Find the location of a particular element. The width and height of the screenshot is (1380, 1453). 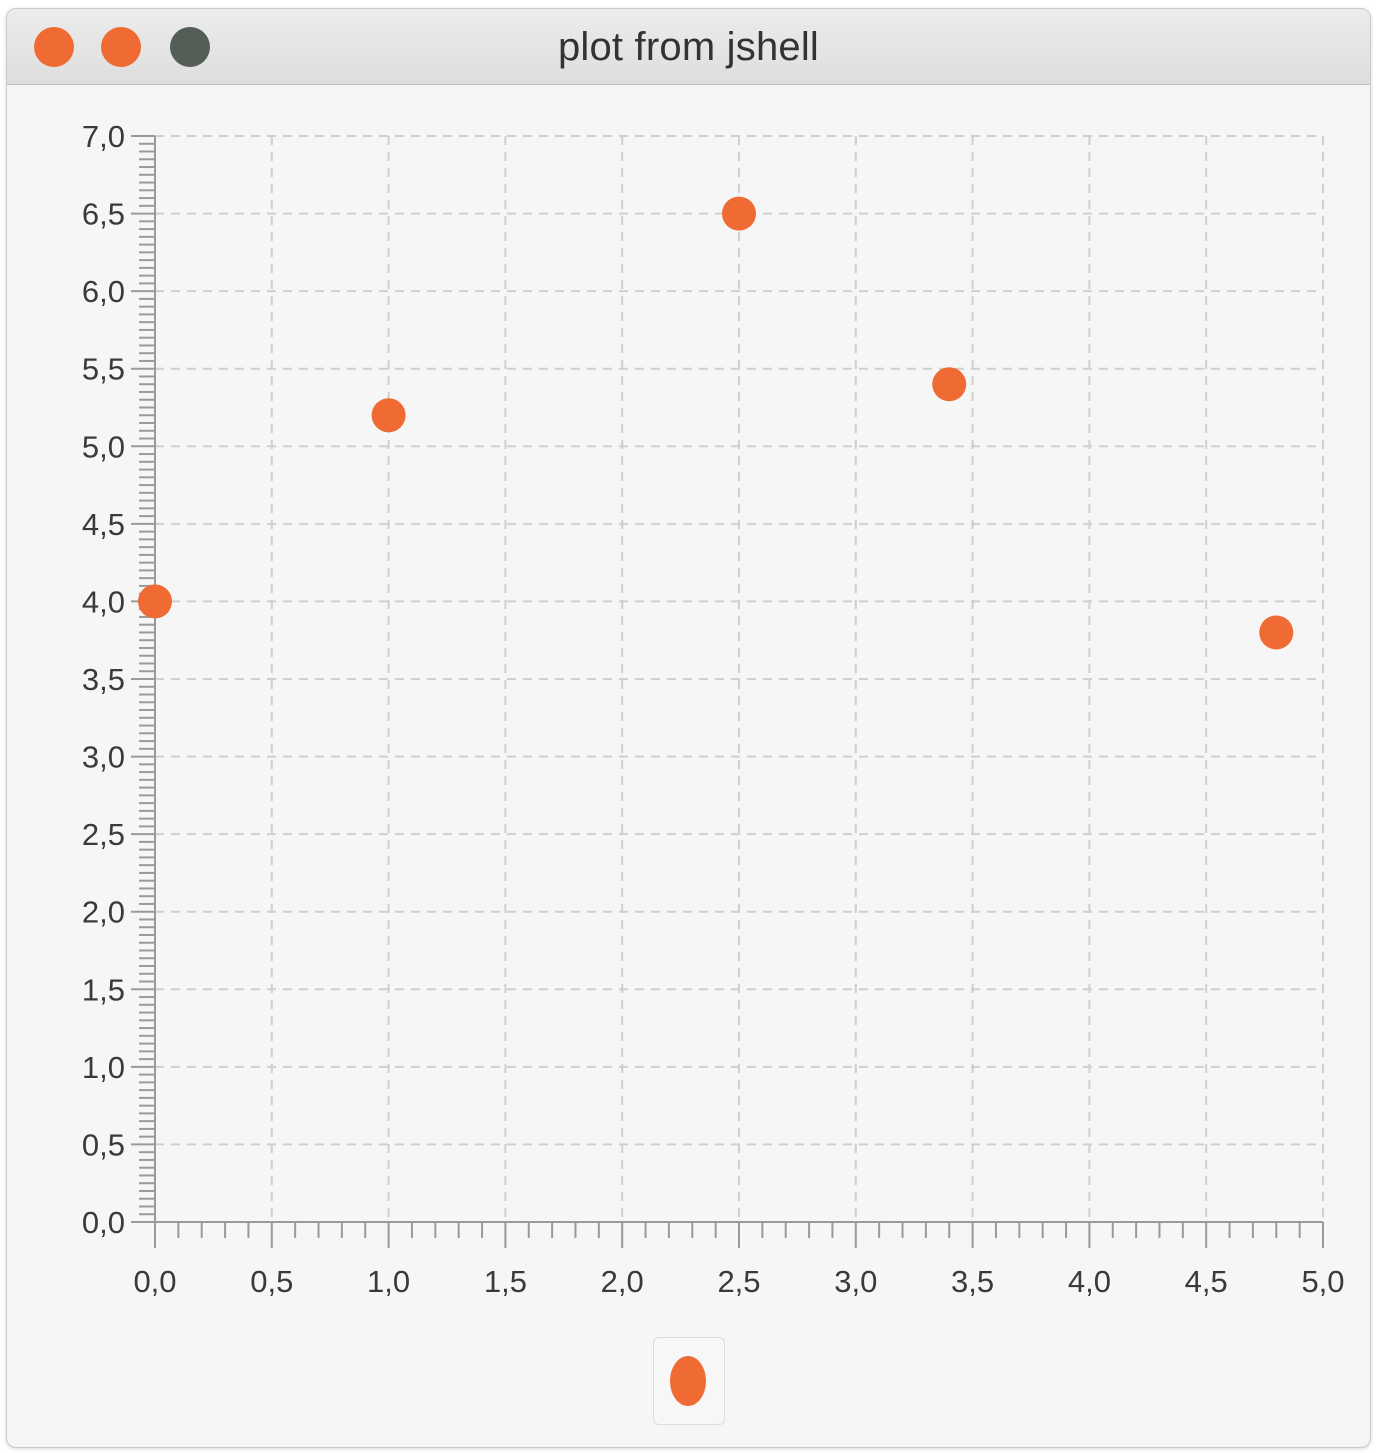

legend-series-marker is located at coordinates (688, 1381).